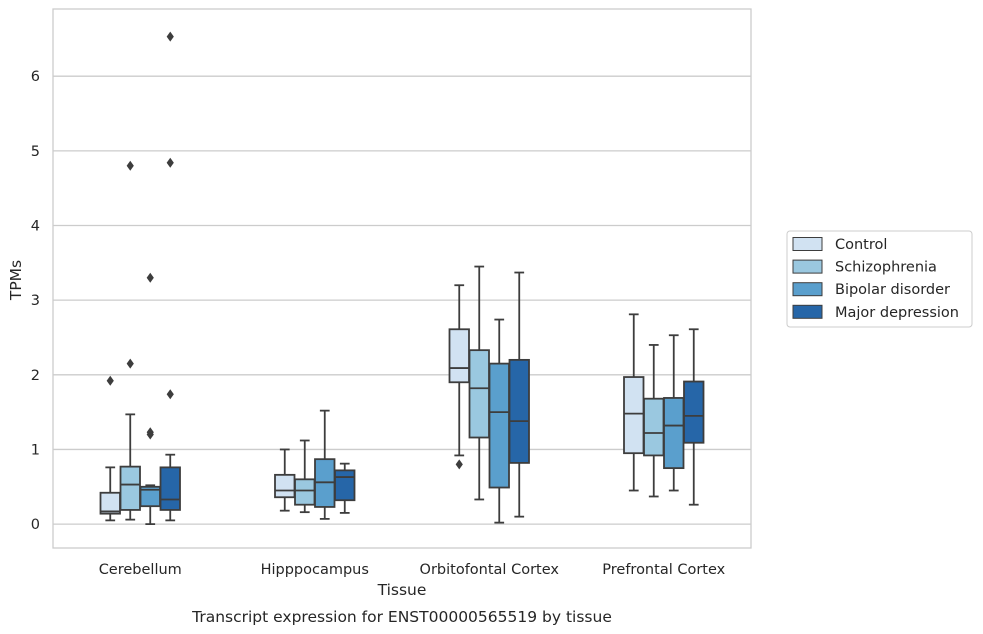 The image size is (983, 634). I want to click on y-axis-label: TPMs, so click(16, 280).